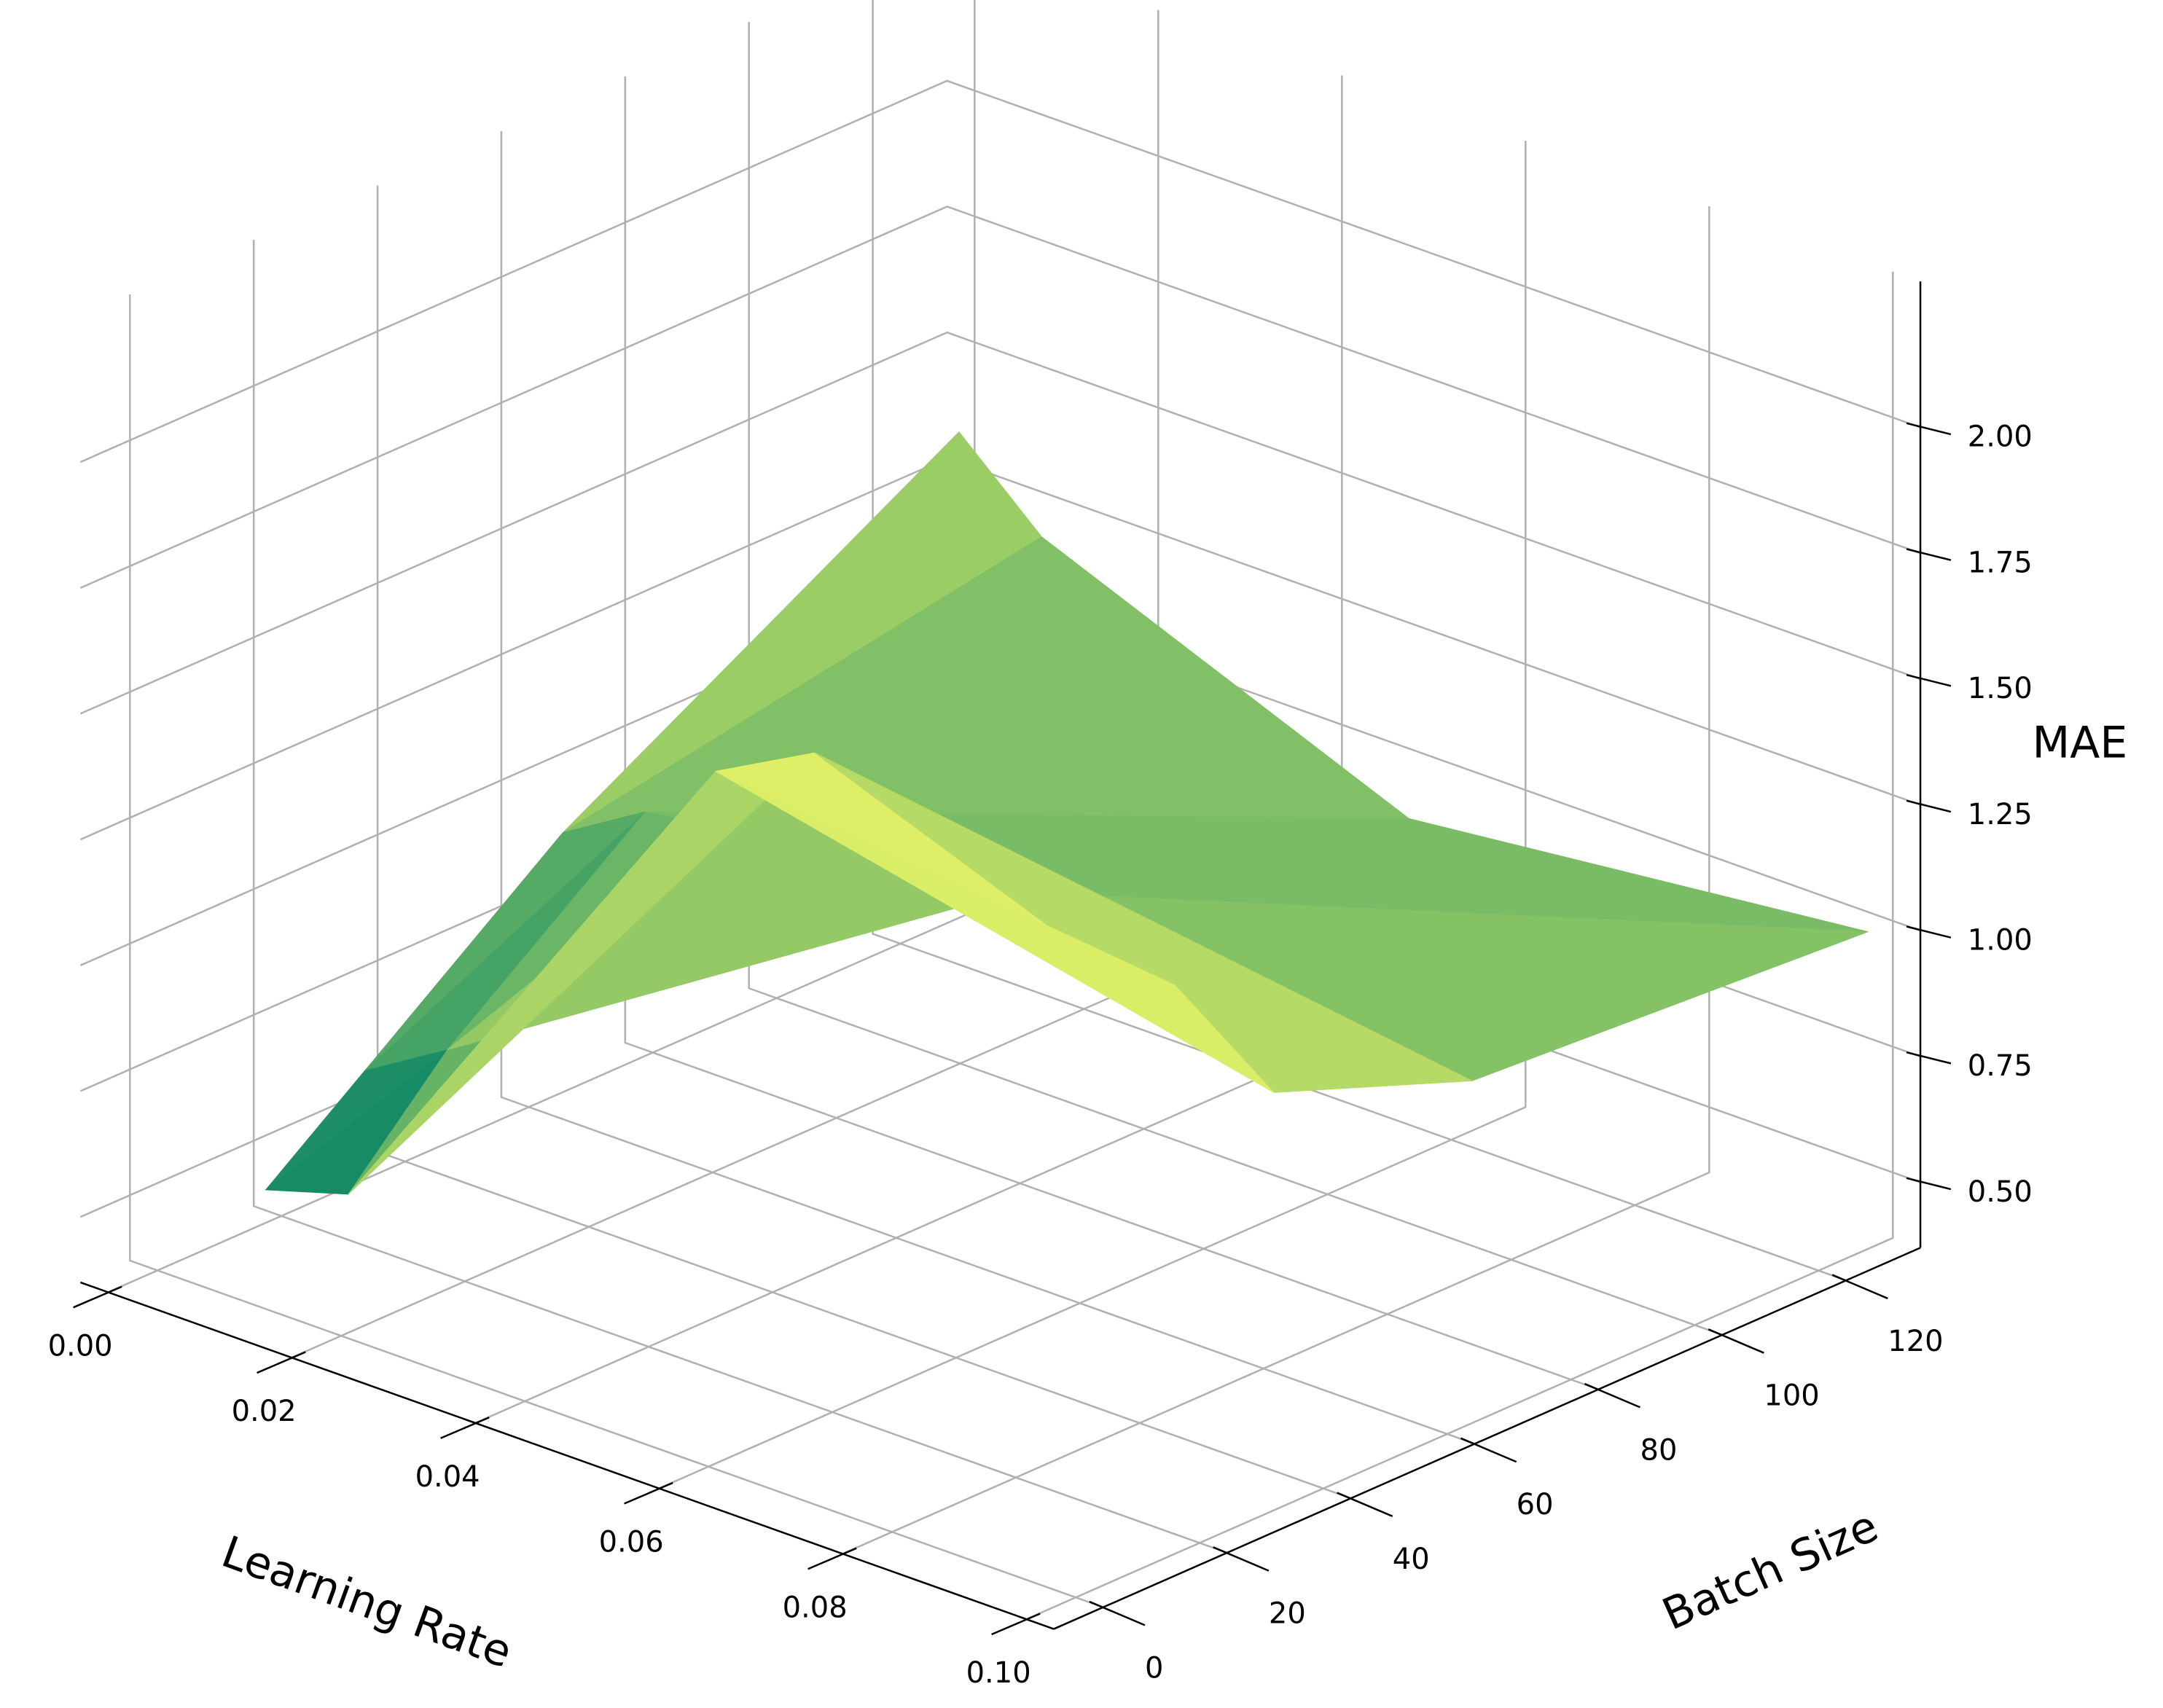  Describe the element at coordinates (567, 1455) in the screenshot. I see `x-axis-line` at that location.